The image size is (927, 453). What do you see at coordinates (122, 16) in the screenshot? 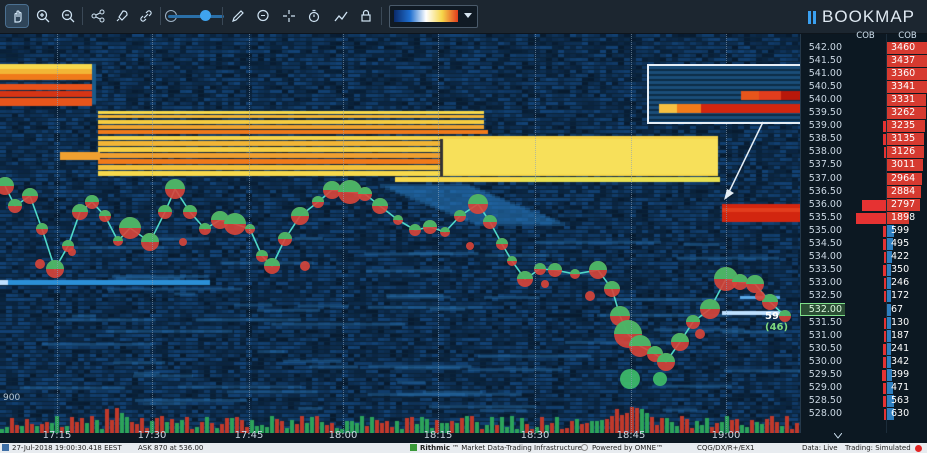
I see `rocket-icon` at bounding box center [122, 16].